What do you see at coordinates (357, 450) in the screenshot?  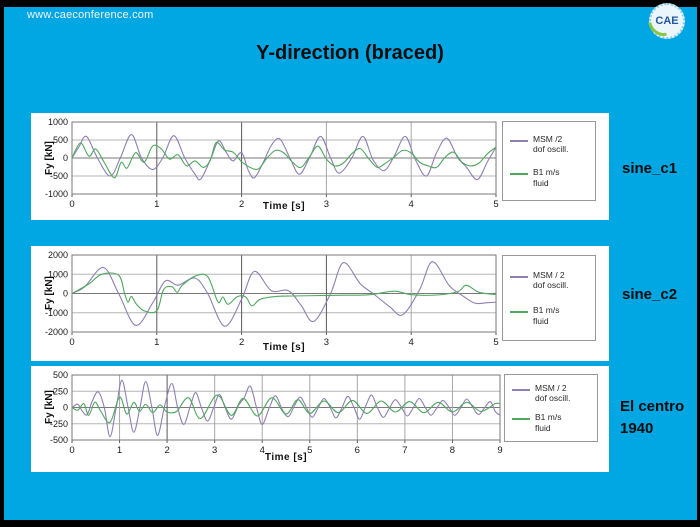 I see `x-tick-label: 6` at bounding box center [357, 450].